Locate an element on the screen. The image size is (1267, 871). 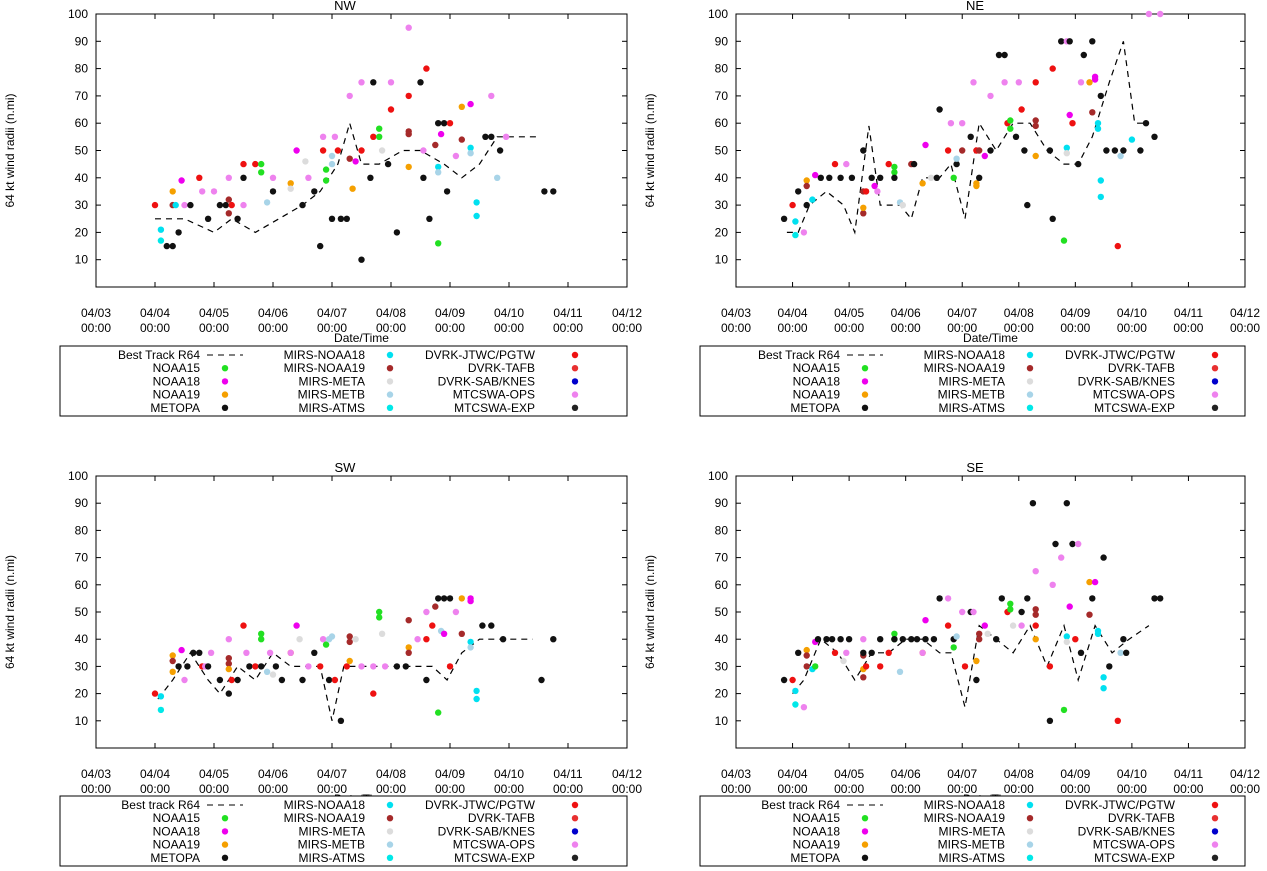
x-tick-label-date: 04/03 is located at coordinates (96, 774).